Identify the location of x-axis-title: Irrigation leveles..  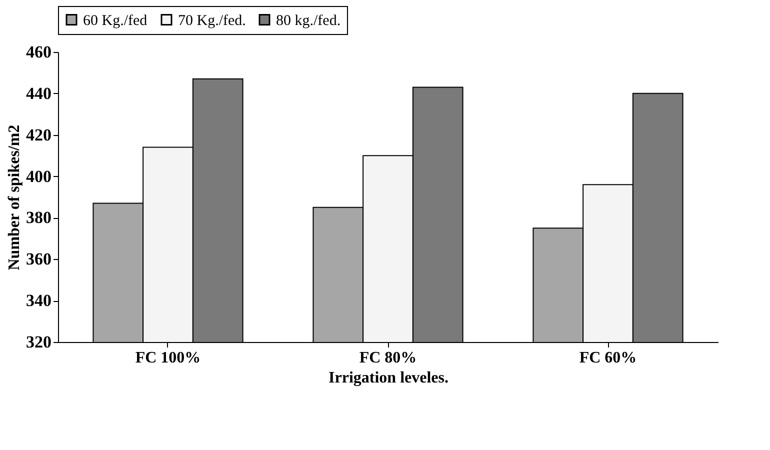
(388, 378).